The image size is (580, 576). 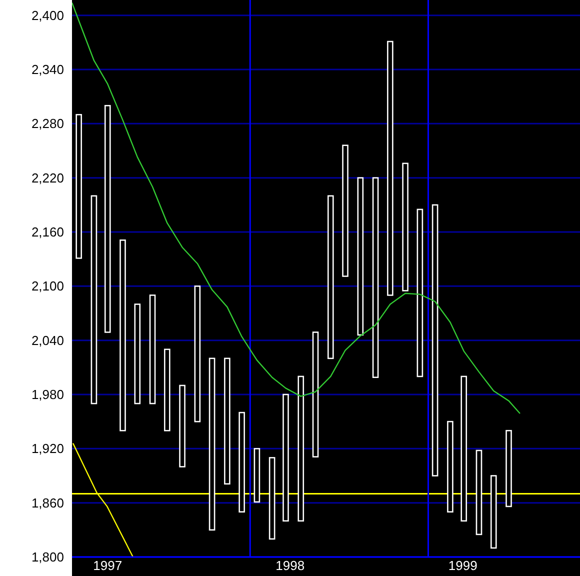 I want to click on y-tick-label: 1,920, so click(x=47, y=448).